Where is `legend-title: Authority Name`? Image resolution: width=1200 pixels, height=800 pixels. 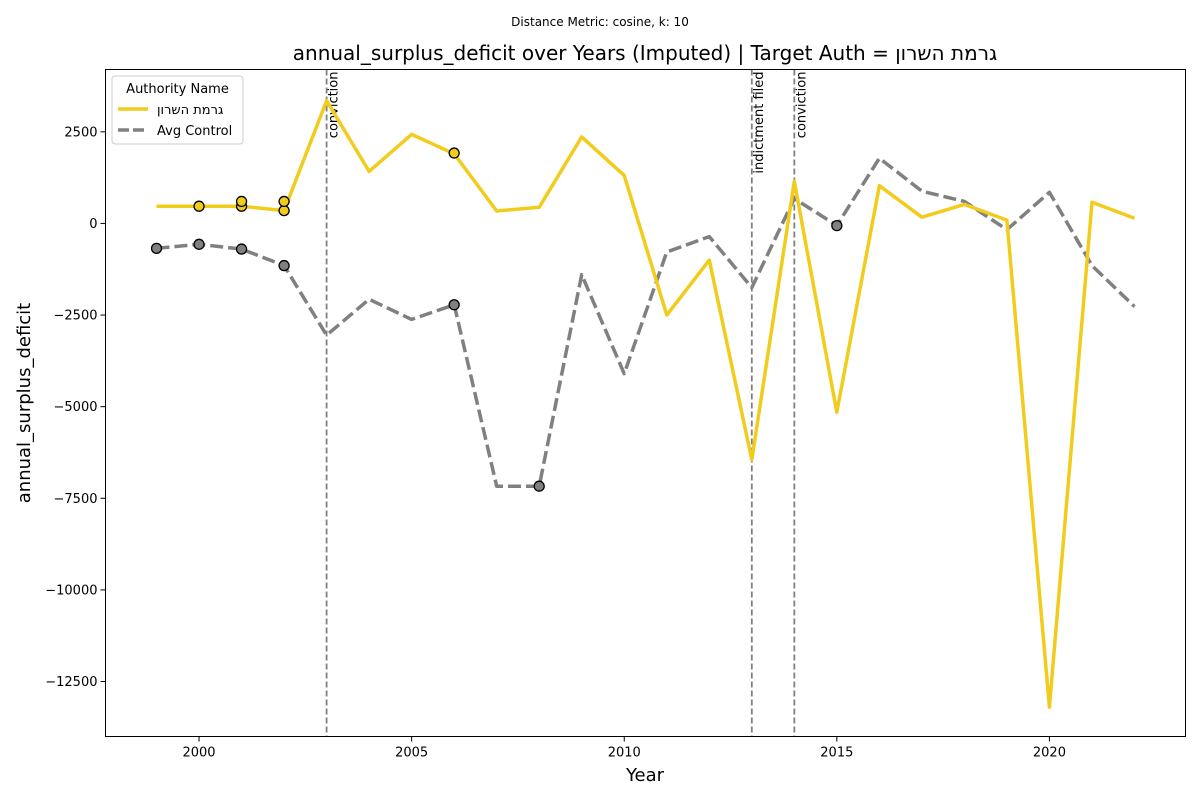
legend-title: Authority Name is located at coordinates (177, 89).